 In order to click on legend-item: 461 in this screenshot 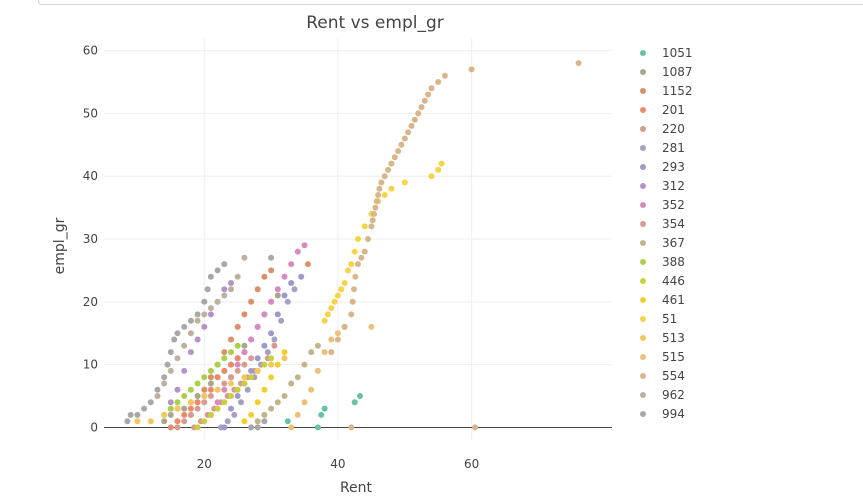, I will do `click(662, 300)`.